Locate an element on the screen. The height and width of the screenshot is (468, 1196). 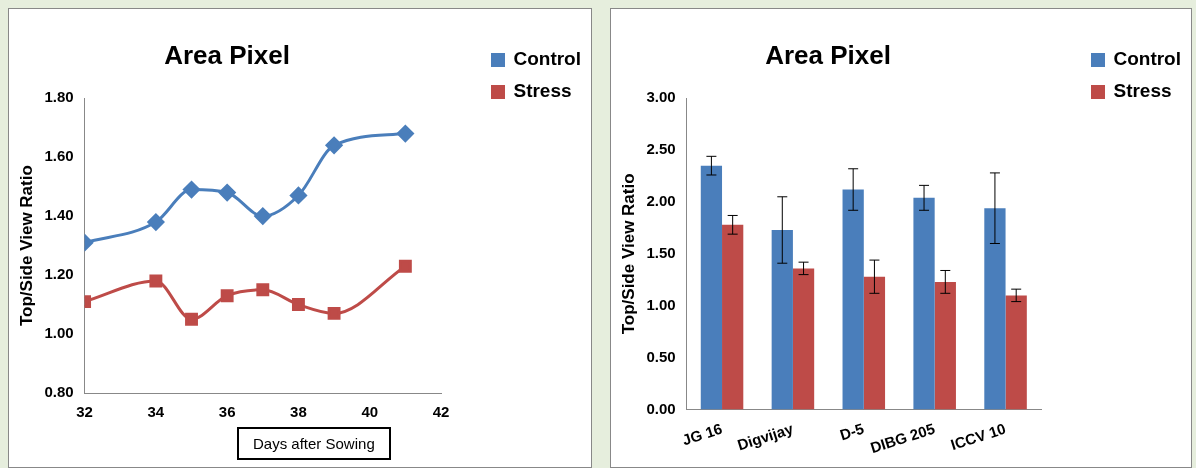
x-tick-label: 42 is located at coordinates (441, 412).